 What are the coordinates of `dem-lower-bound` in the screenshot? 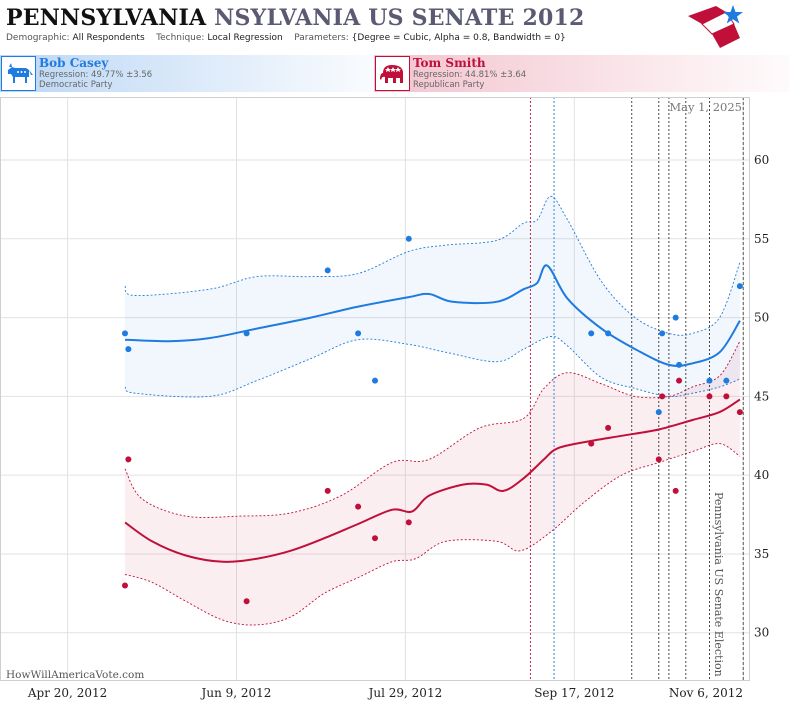 It's located at (432, 367).